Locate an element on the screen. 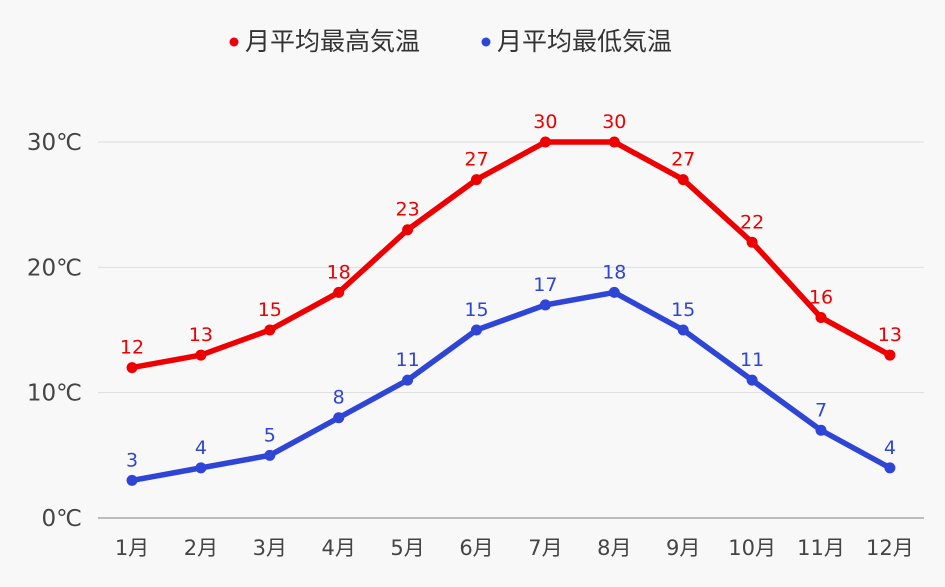 The image size is (945, 587). data-label: 7 is located at coordinates (821, 410).